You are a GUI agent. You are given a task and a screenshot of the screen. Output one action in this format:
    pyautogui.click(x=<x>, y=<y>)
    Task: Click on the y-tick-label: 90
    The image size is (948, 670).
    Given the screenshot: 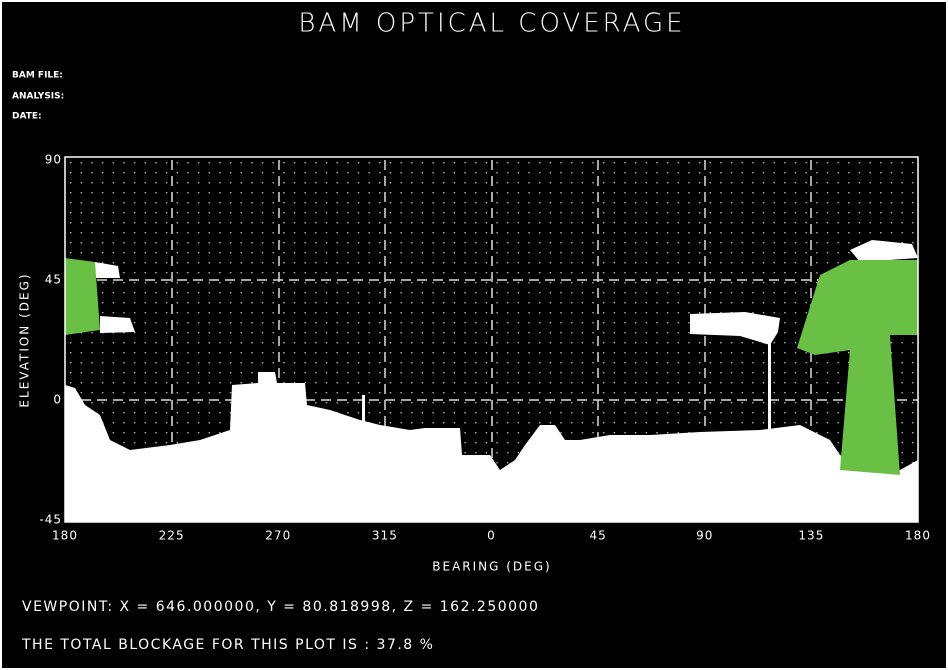 What is the action you would take?
    pyautogui.click(x=53, y=160)
    